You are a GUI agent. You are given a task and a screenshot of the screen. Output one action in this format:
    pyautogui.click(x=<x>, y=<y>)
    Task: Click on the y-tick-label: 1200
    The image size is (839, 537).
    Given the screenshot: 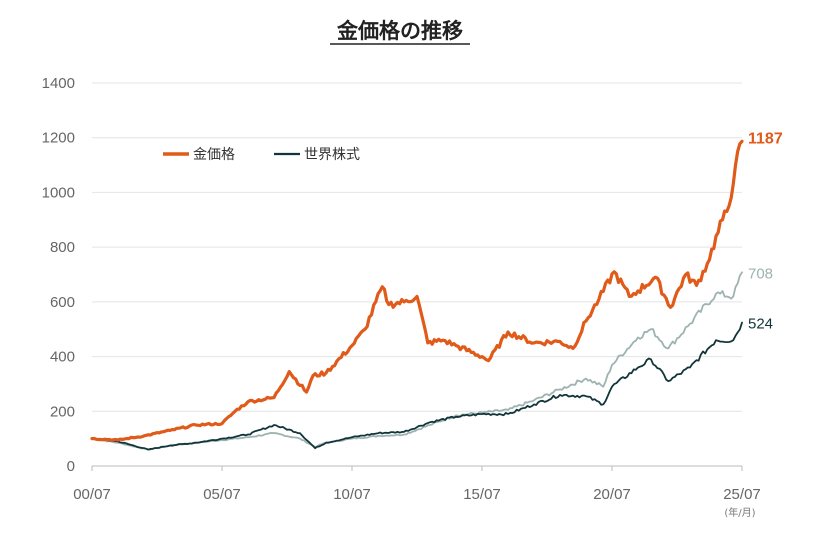 What is the action you would take?
    pyautogui.click(x=58, y=138)
    